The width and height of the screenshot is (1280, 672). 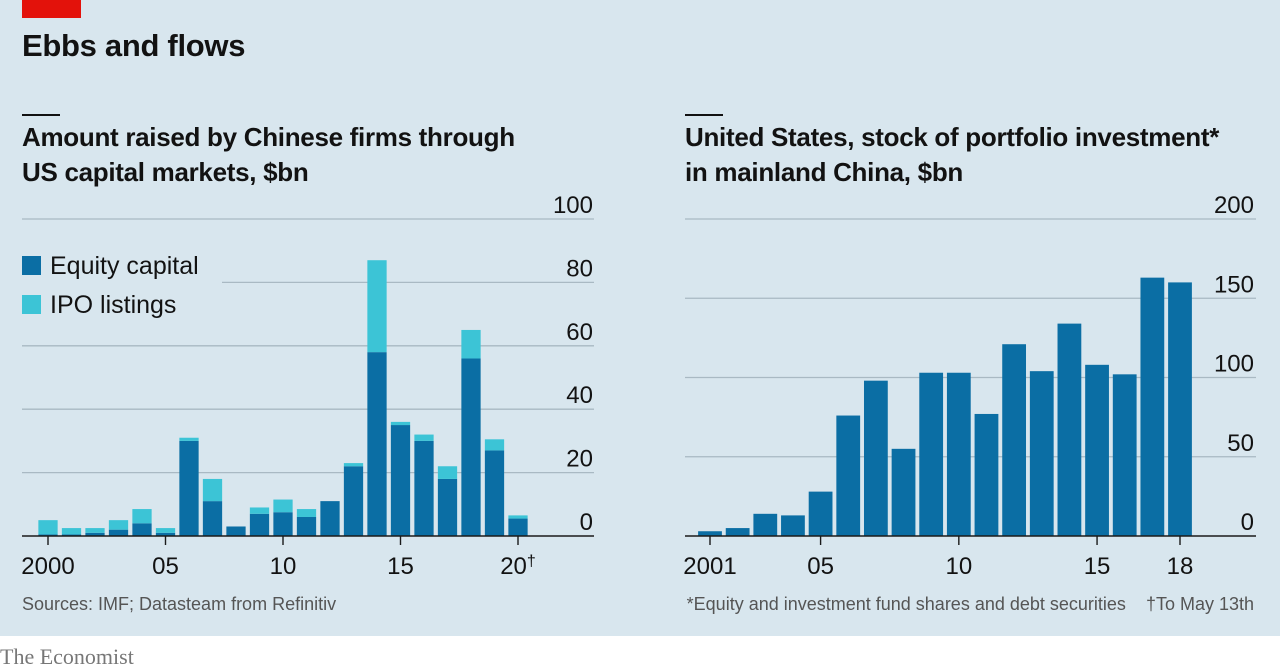 I want to click on chart-title-left-line1: Amount raised by Chinese firms through, so click(x=268, y=137).